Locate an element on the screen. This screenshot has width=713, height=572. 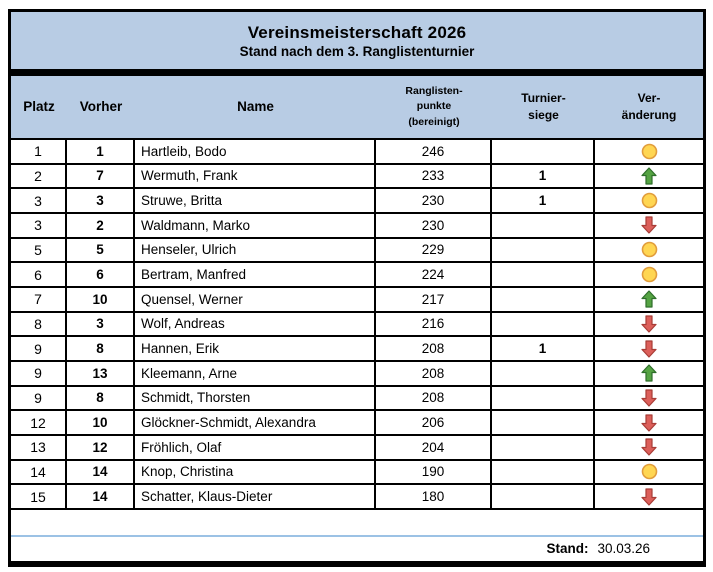
footer: Stand: 30.03.26 is located at coordinates (357, 548).